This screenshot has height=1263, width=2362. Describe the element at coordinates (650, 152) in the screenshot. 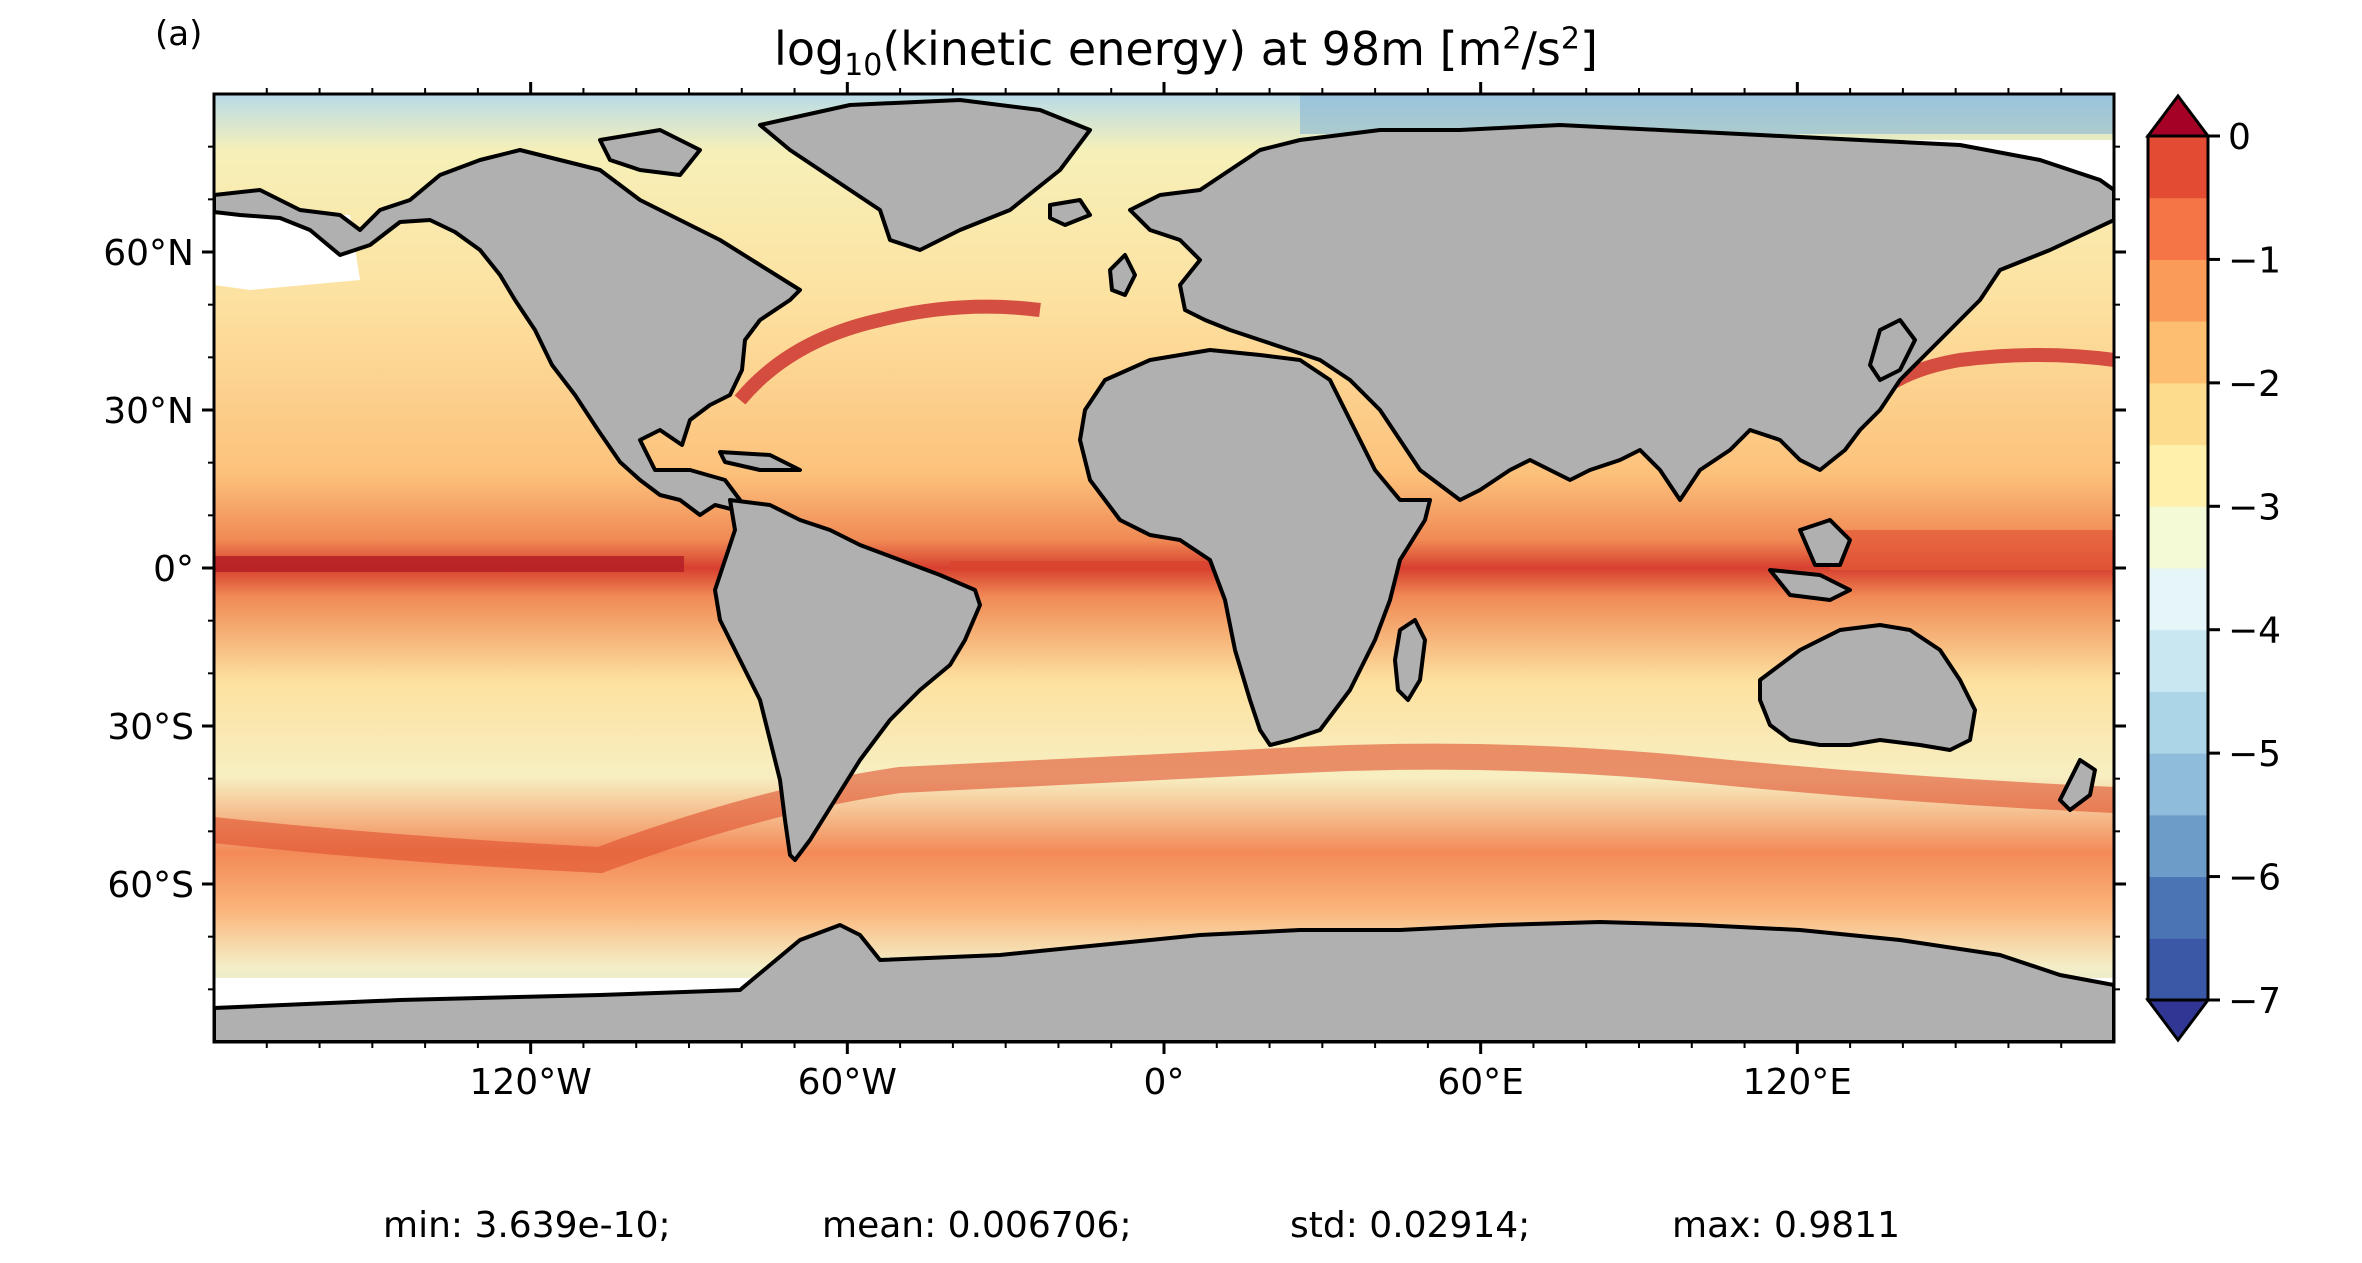

I see `canadian-islands` at that location.